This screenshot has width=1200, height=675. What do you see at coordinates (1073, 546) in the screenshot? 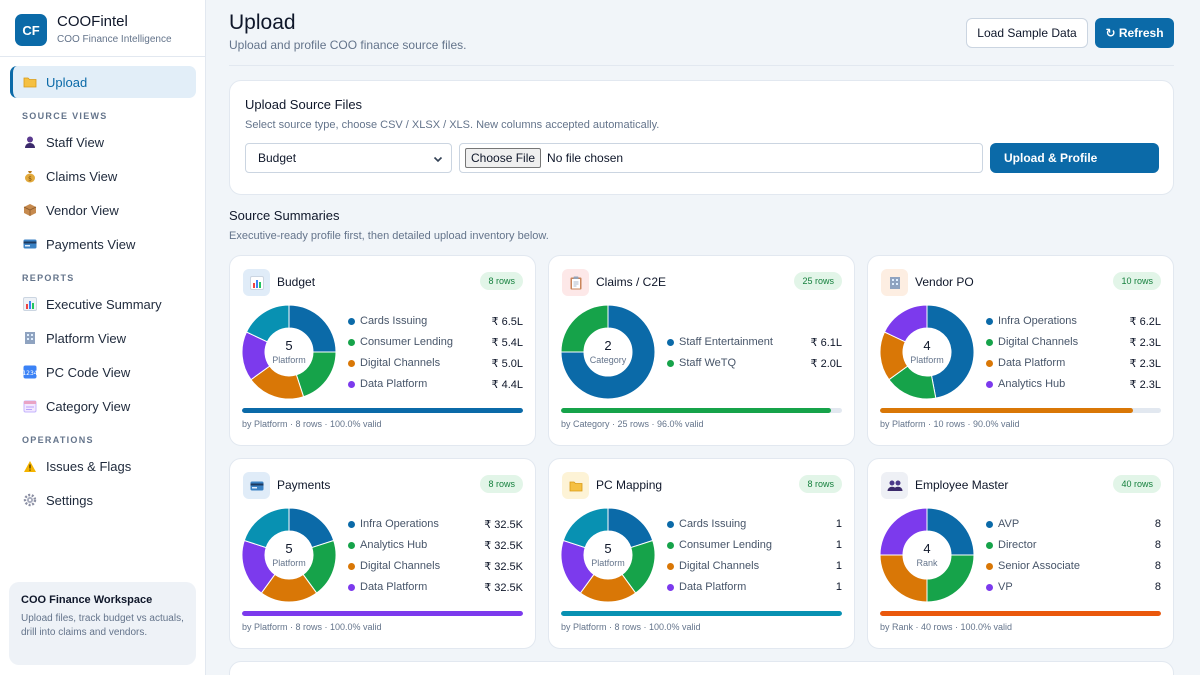
I see `legend-item: Director 8` at bounding box center [1073, 546].